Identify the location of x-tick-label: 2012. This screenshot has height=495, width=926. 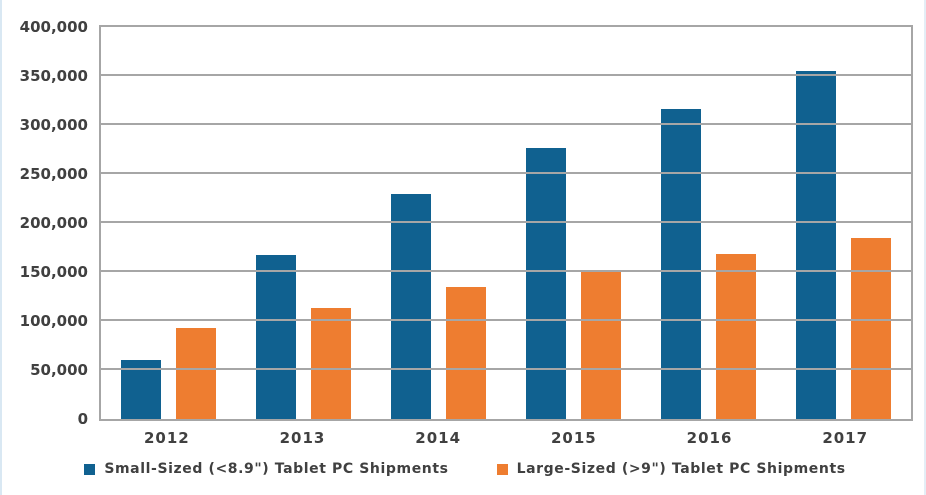
(166, 438).